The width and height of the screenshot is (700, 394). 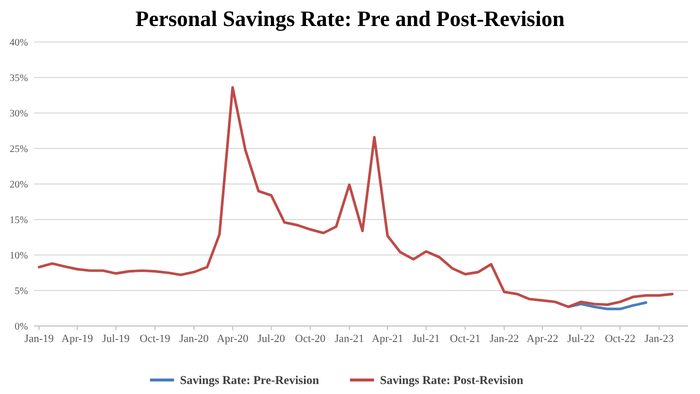 What do you see at coordinates (19, 114) in the screenshot?
I see `y-tick-label: 30%` at bounding box center [19, 114].